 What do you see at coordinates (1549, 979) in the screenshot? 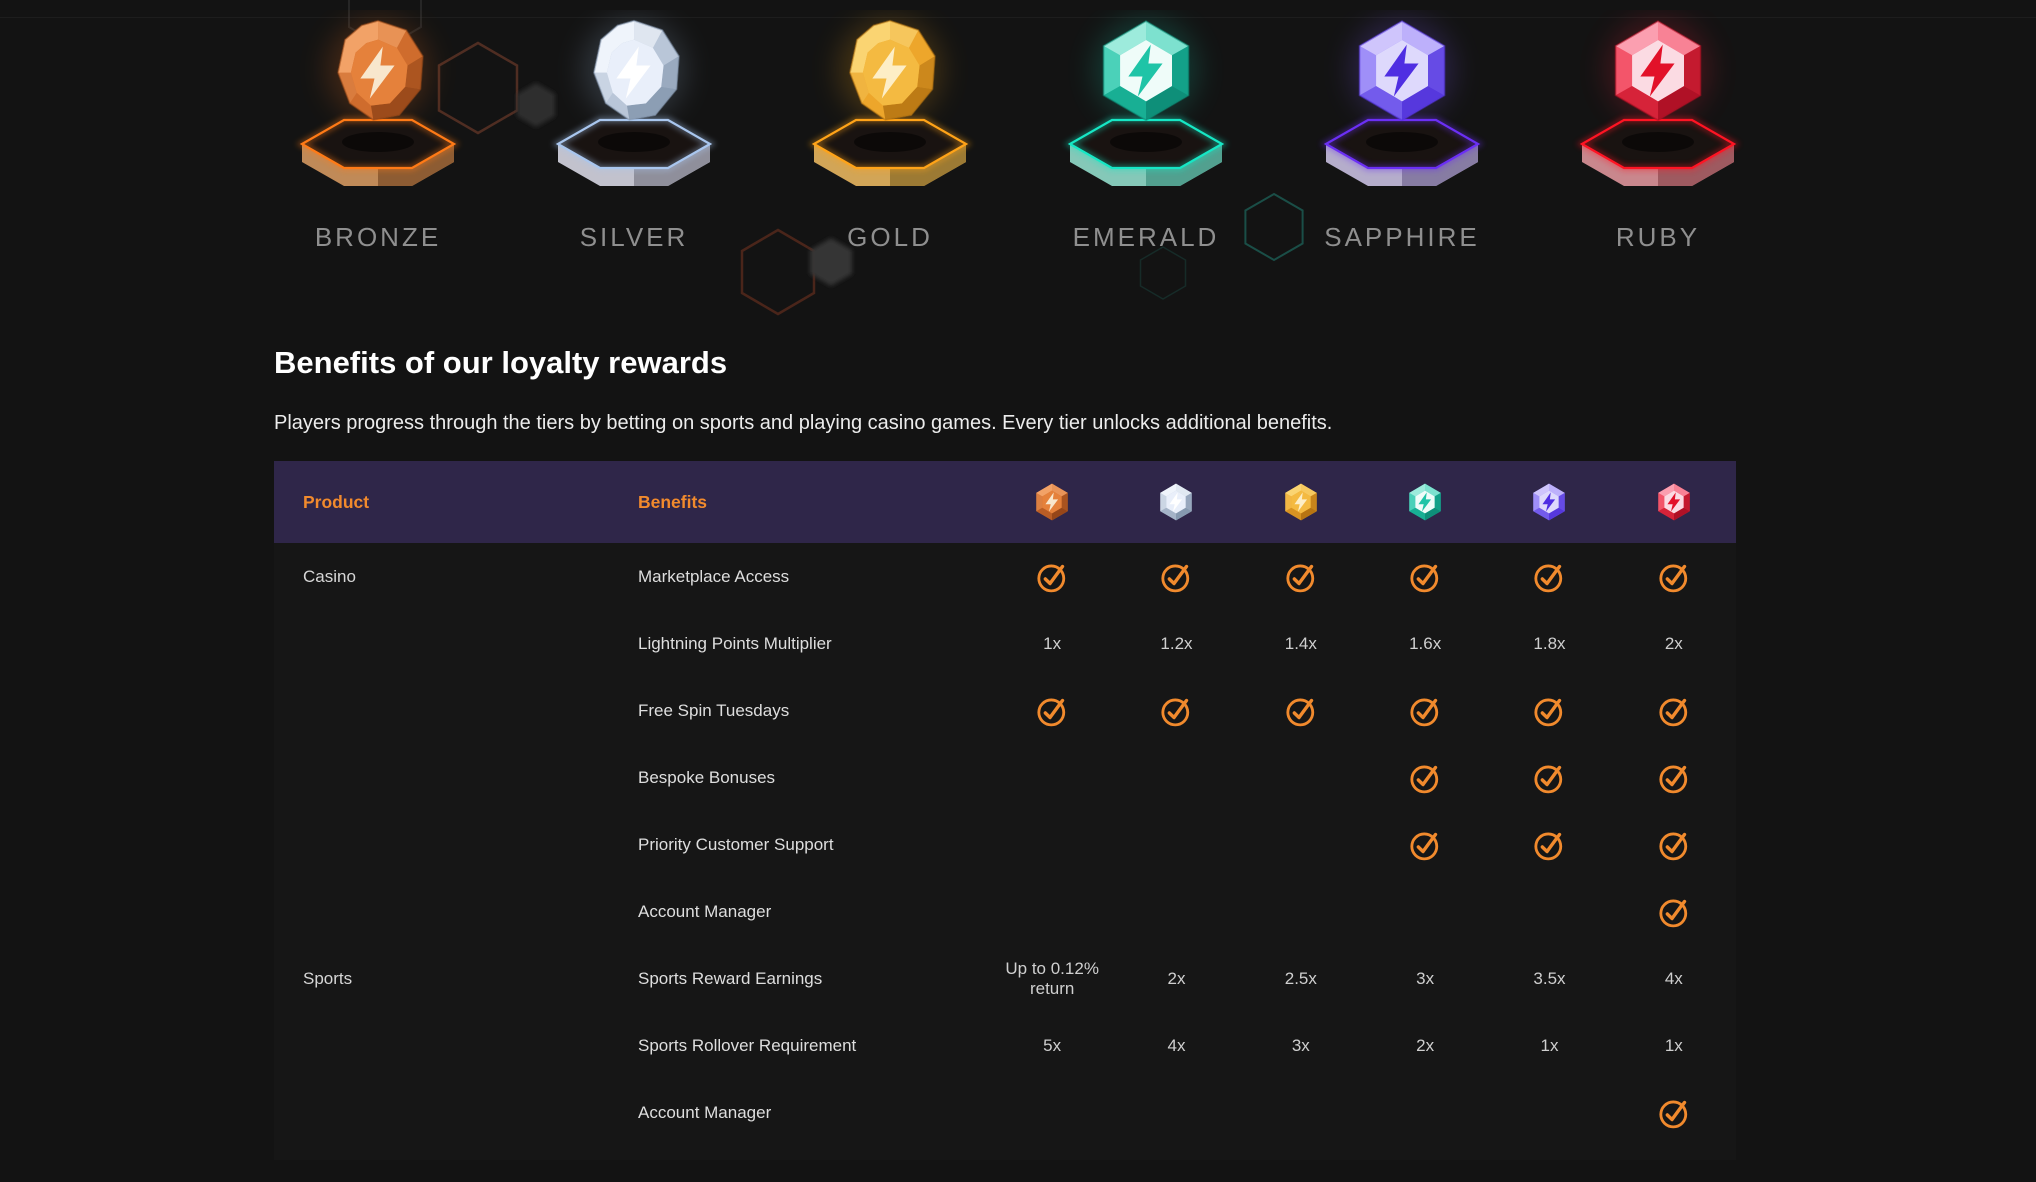
I see `cell-value: 3.5x` at bounding box center [1549, 979].